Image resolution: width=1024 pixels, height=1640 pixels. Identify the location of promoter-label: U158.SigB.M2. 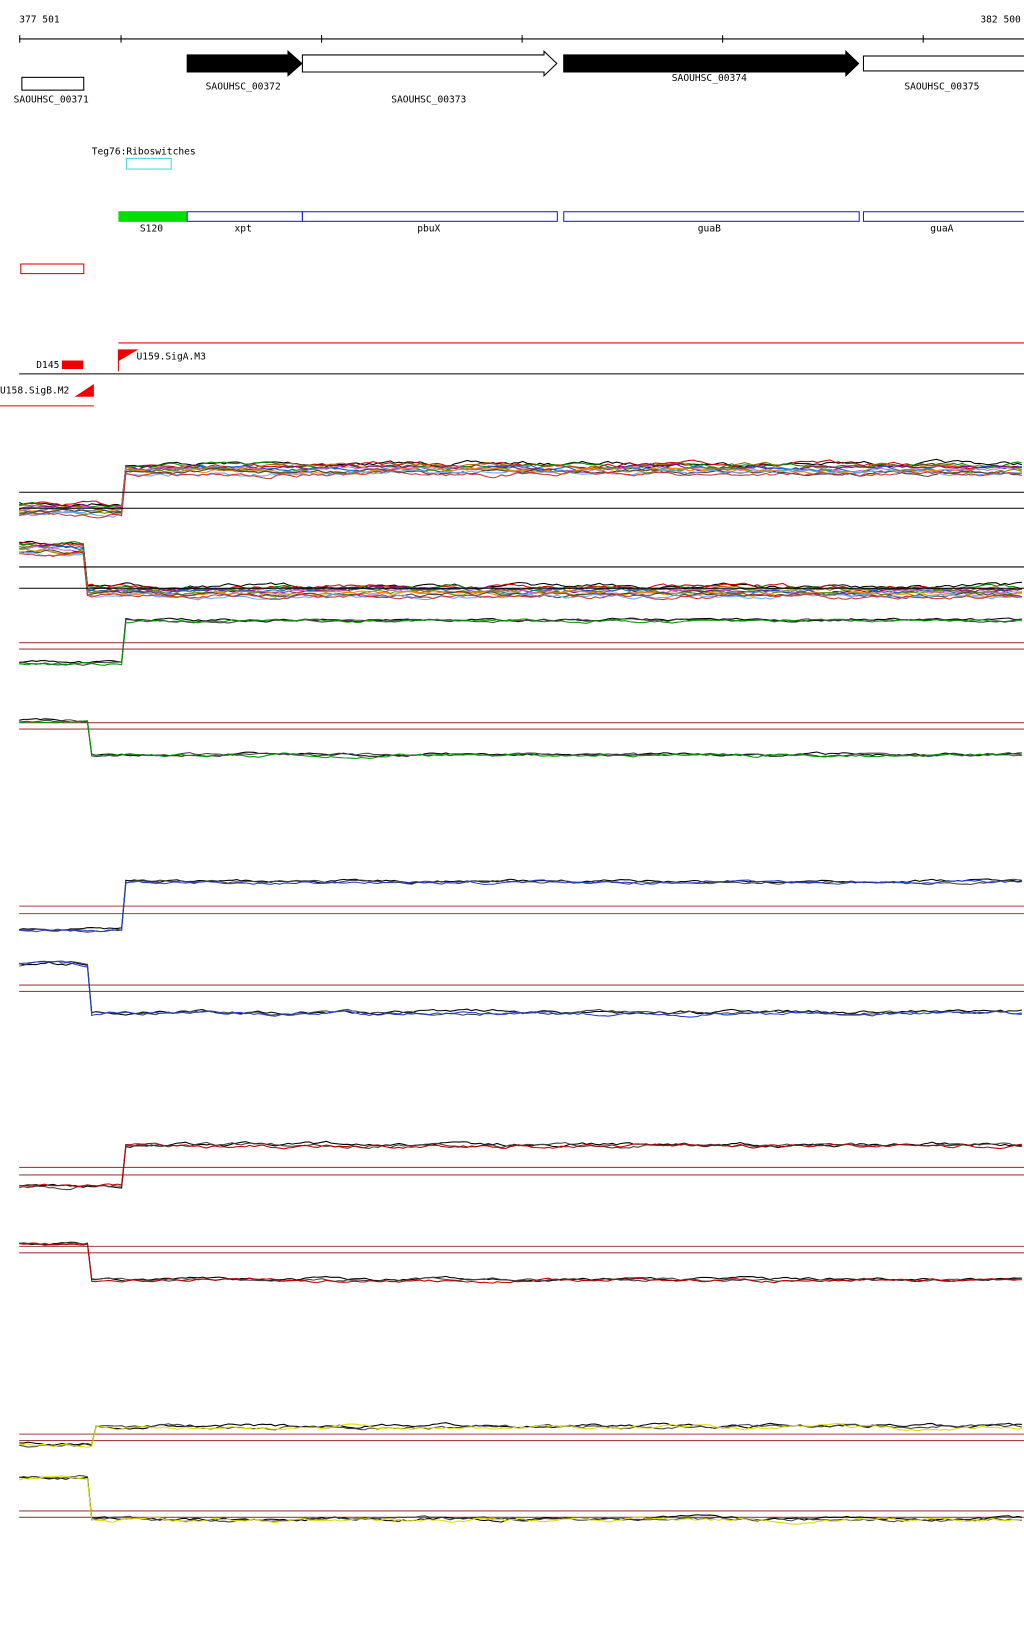
(34, 391).